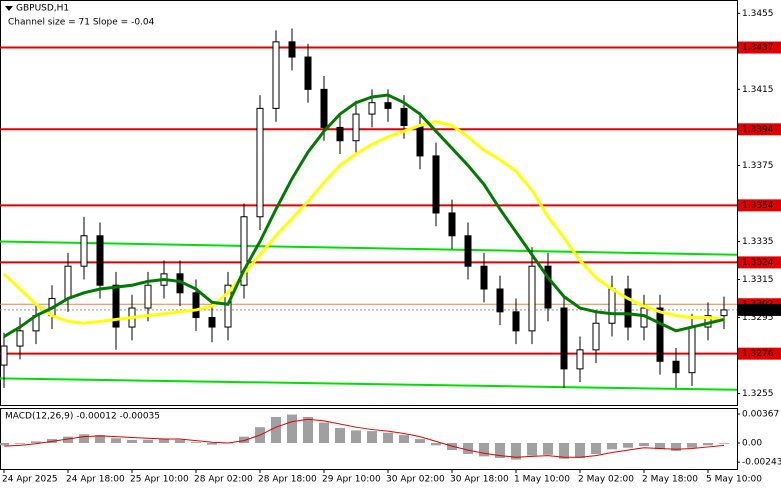 The image size is (781, 489). Describe the element at coordinates (42, 9) in the screenshot. I see `chart-title: GBPUSD,H1` at that location.